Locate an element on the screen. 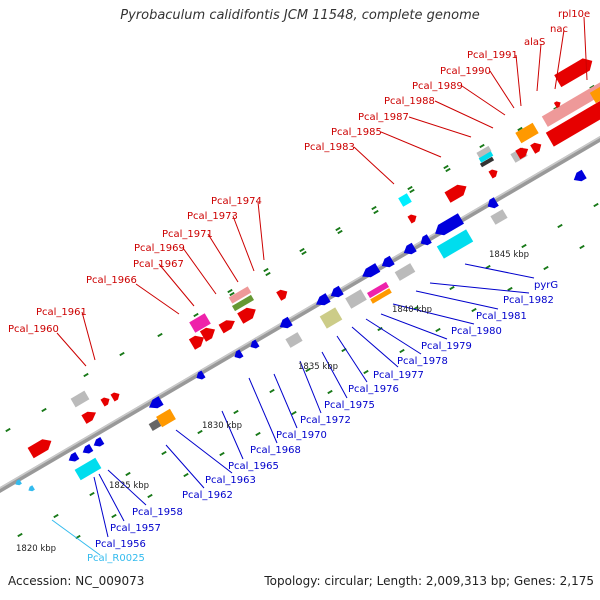 This screenshot has width=600, height=600. gene-label: Pcal_1978 is located at coordinates (422, 361).